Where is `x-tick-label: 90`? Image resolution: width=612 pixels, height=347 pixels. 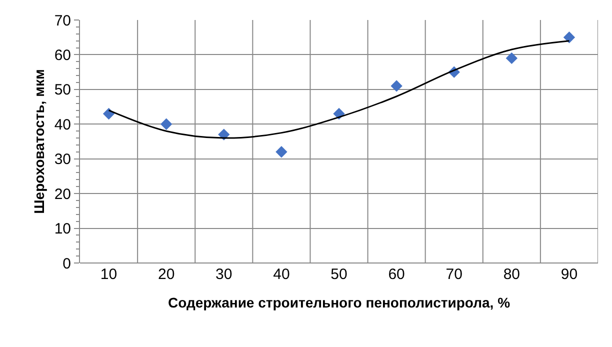 x-tick-label: 90 is located at coordinates (569, 274).